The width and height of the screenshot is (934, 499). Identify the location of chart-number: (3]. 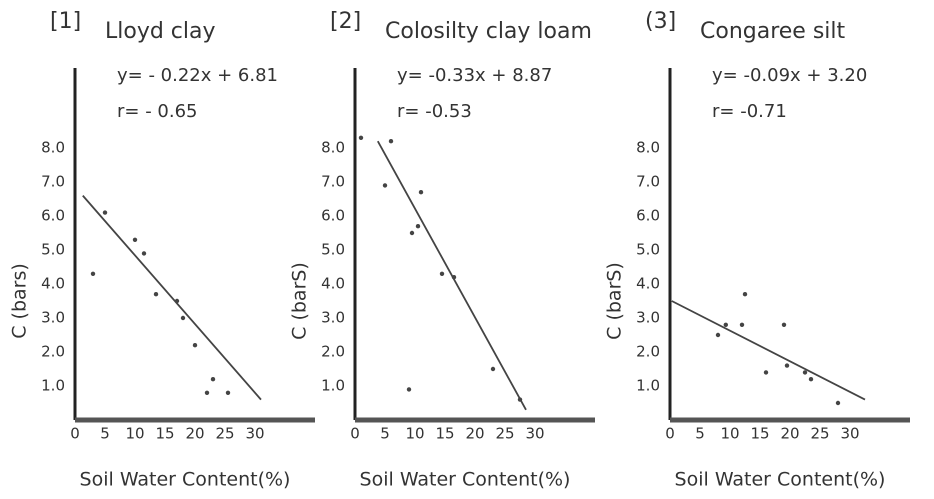
(660, 21).